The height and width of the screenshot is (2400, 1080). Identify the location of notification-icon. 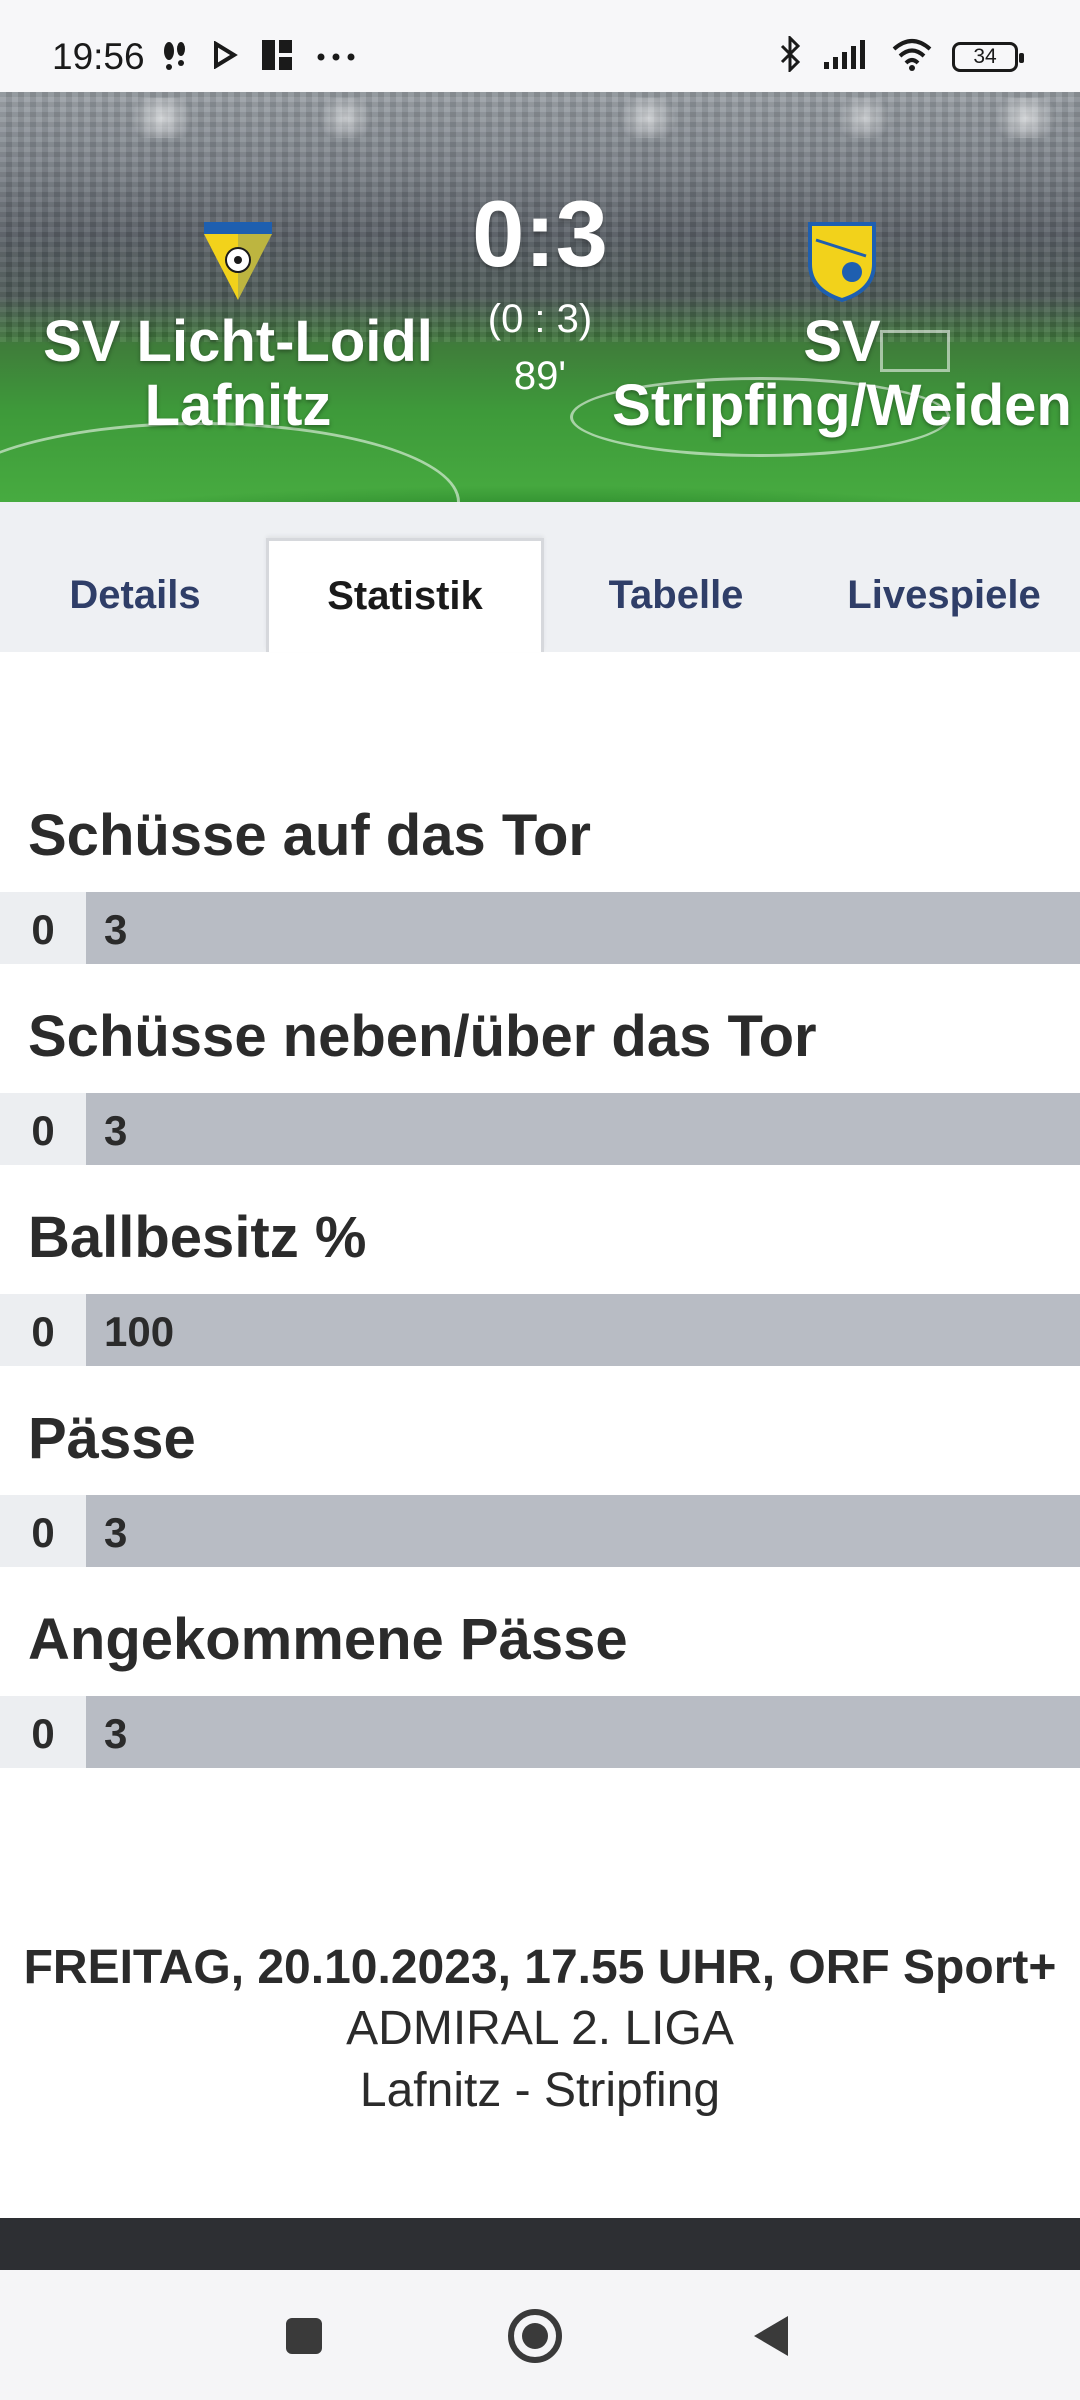
(175, 57).